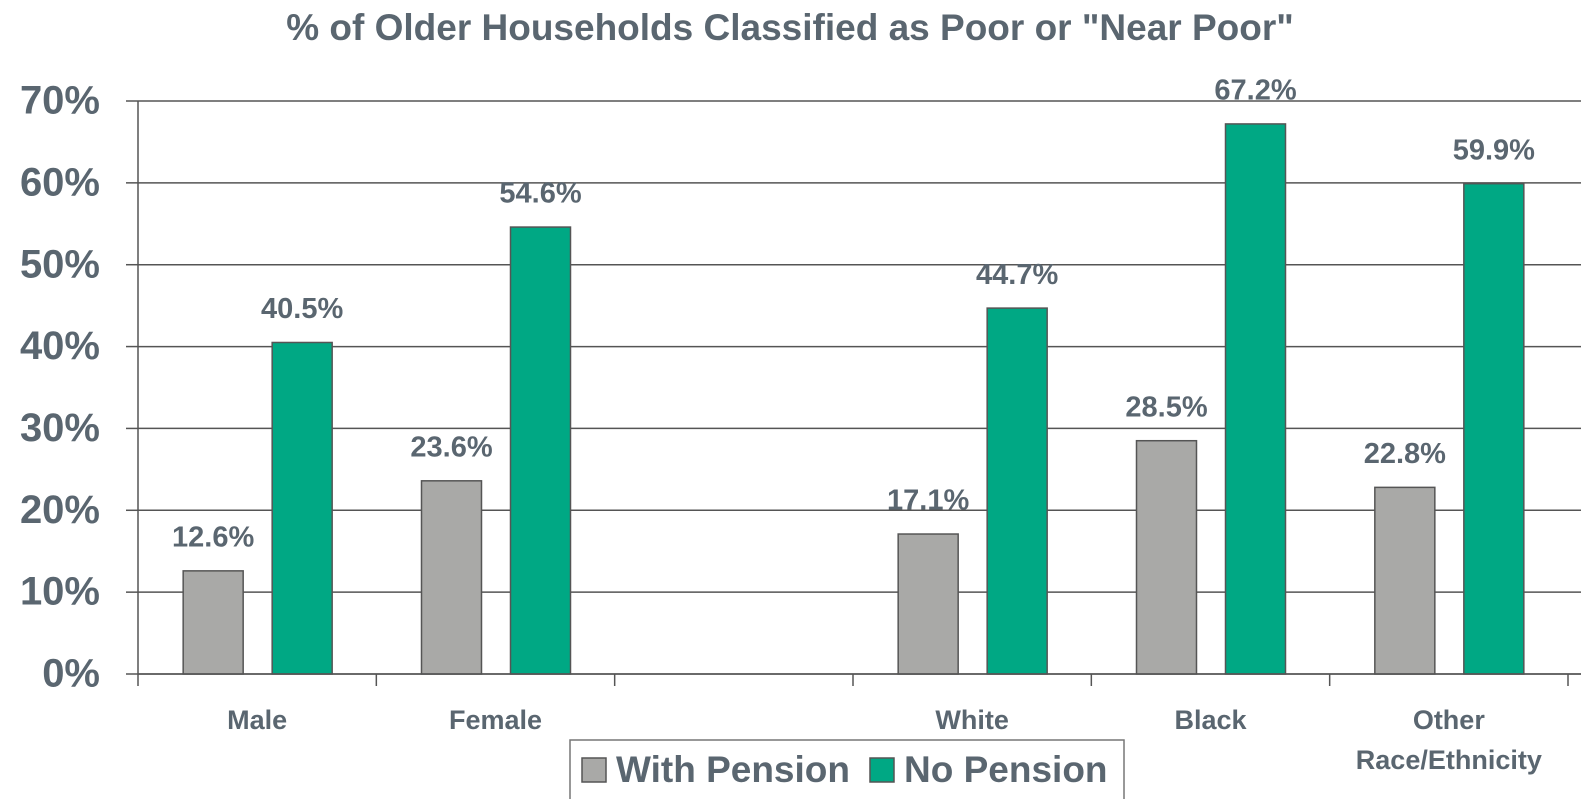 Image resolution: width=1581 pixels, height=799 pixels. Describe the element at coordinates (1405, 454) in the screenshot. I see `value-label: 22.8%` at that location.